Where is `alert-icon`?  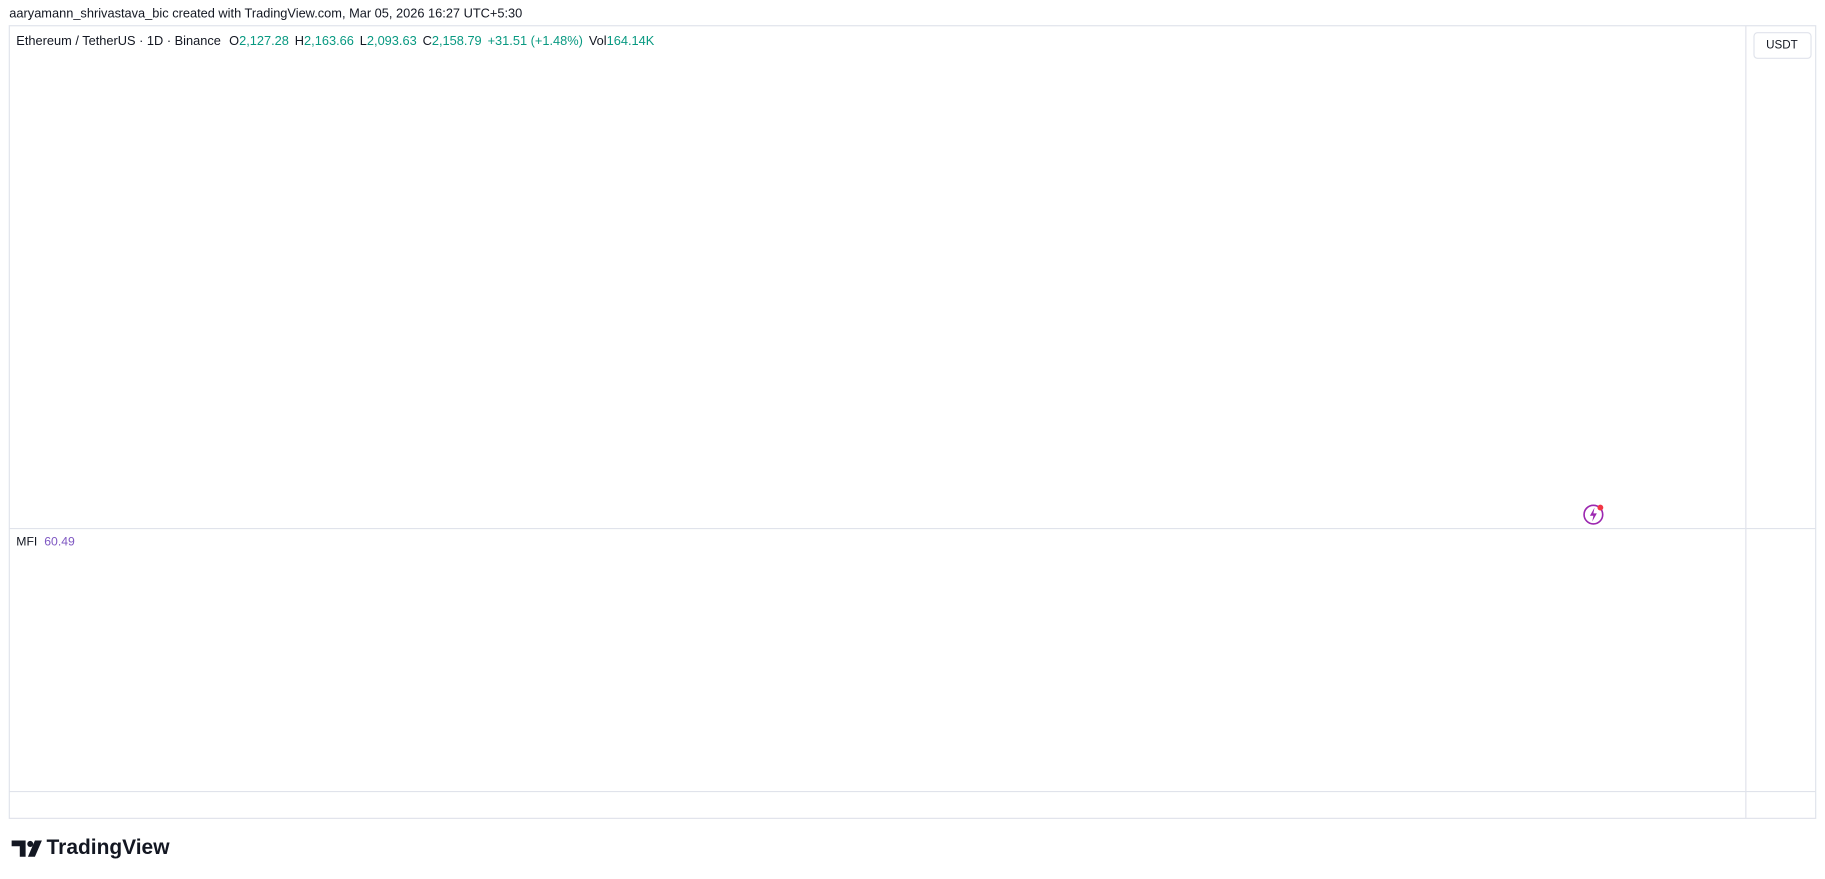
alert-icon is located at coordinates (1593, 514).